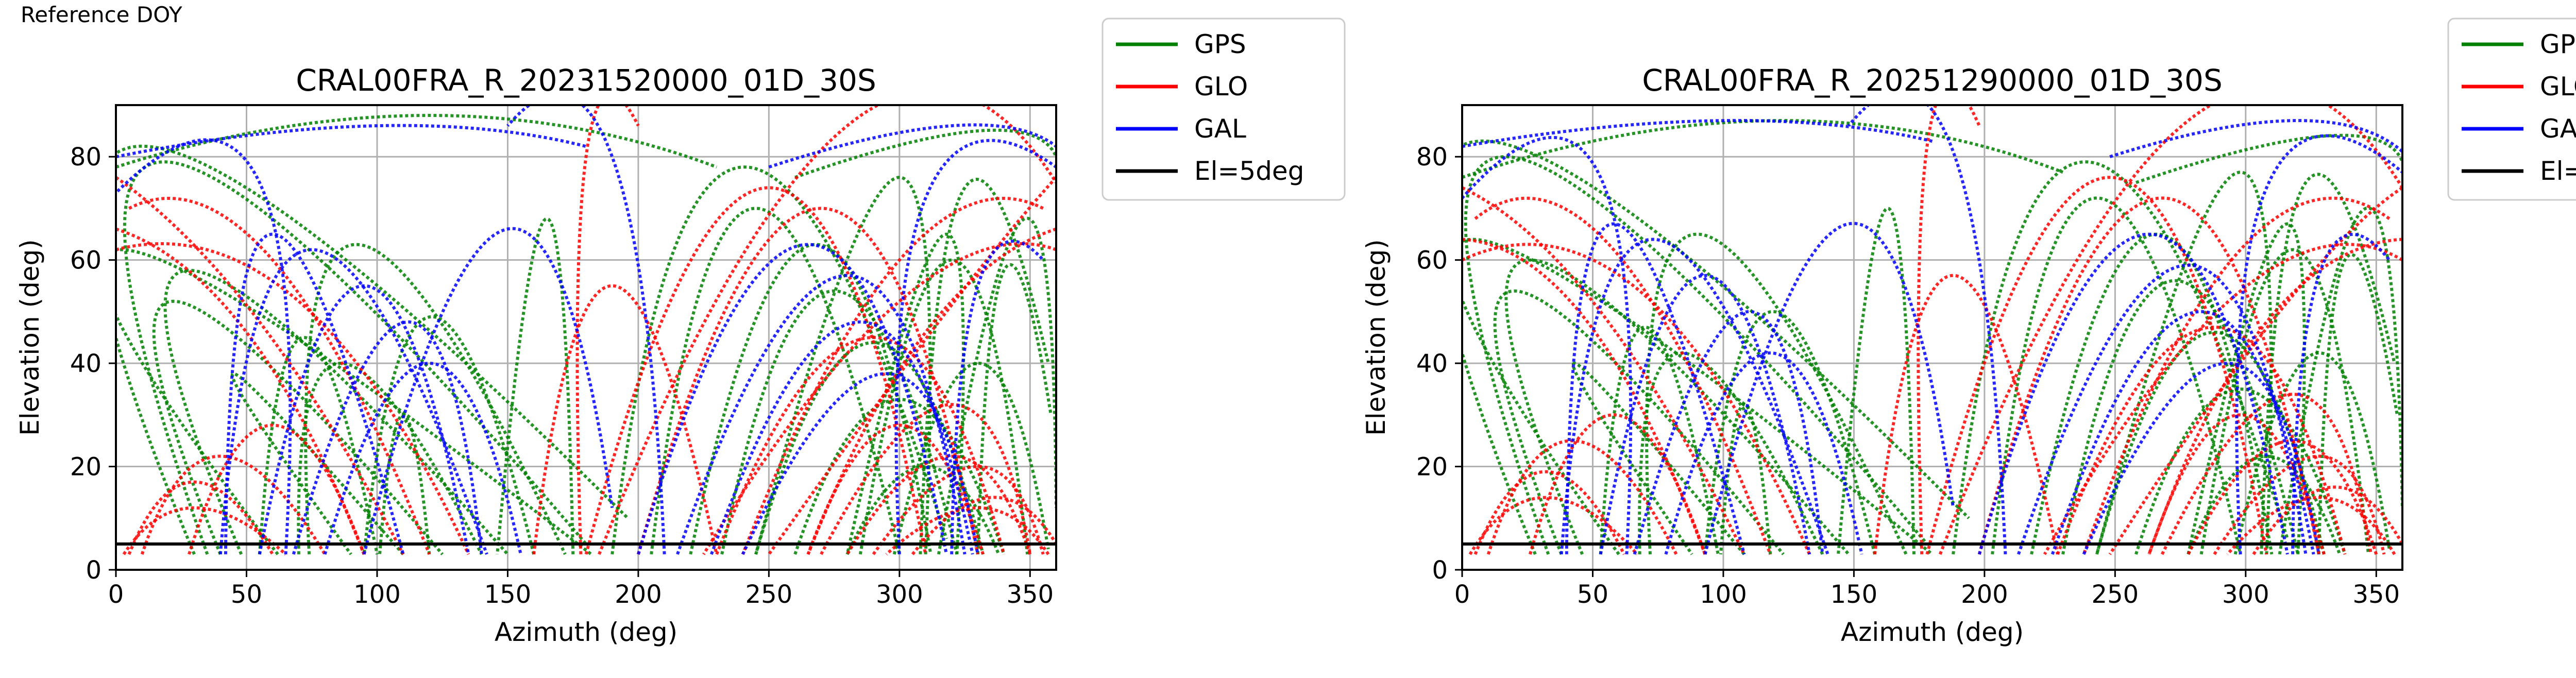 Image resolution: width=2576 pixels, height=678 pixels. Describe the element at coordinates (1376, 337) in the screenshot. I see `y-axis-label: Elevation (deg)` at that location.